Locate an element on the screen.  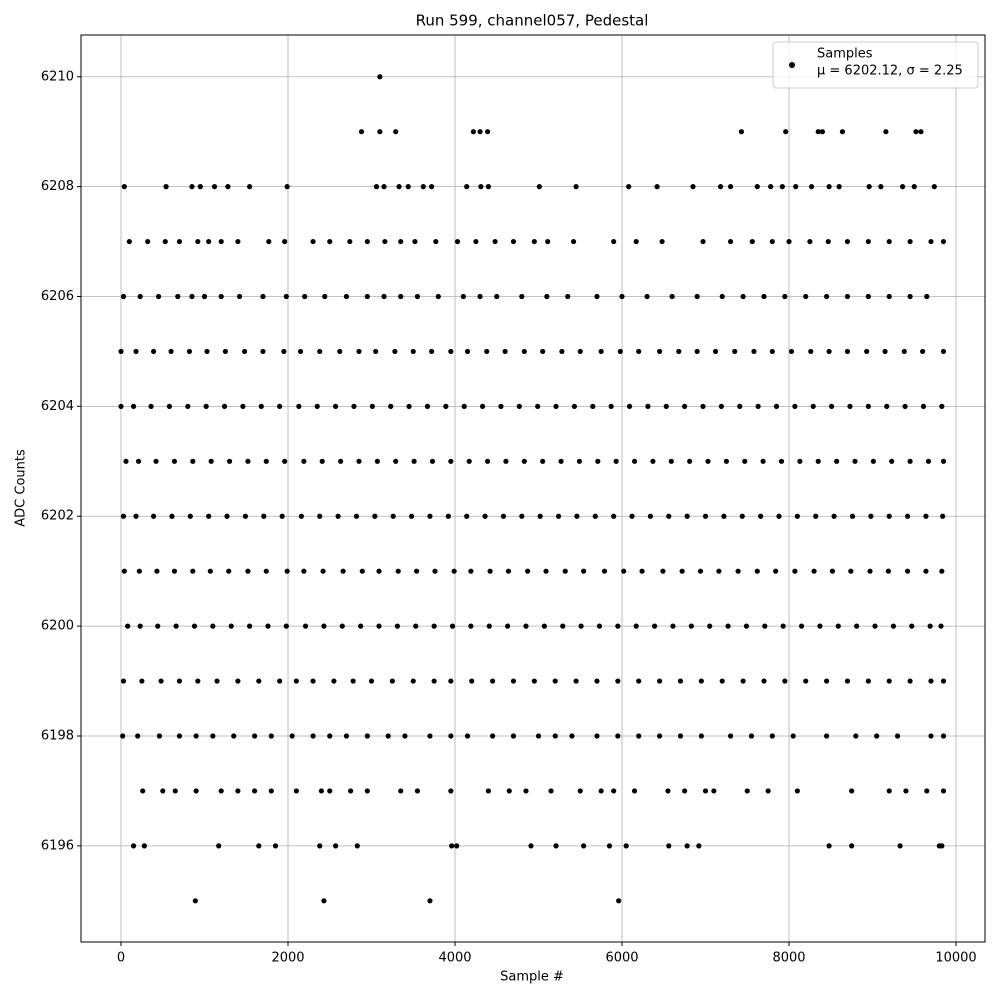
y-axis-label: ADC Counts is located at coordinates (21, 488).